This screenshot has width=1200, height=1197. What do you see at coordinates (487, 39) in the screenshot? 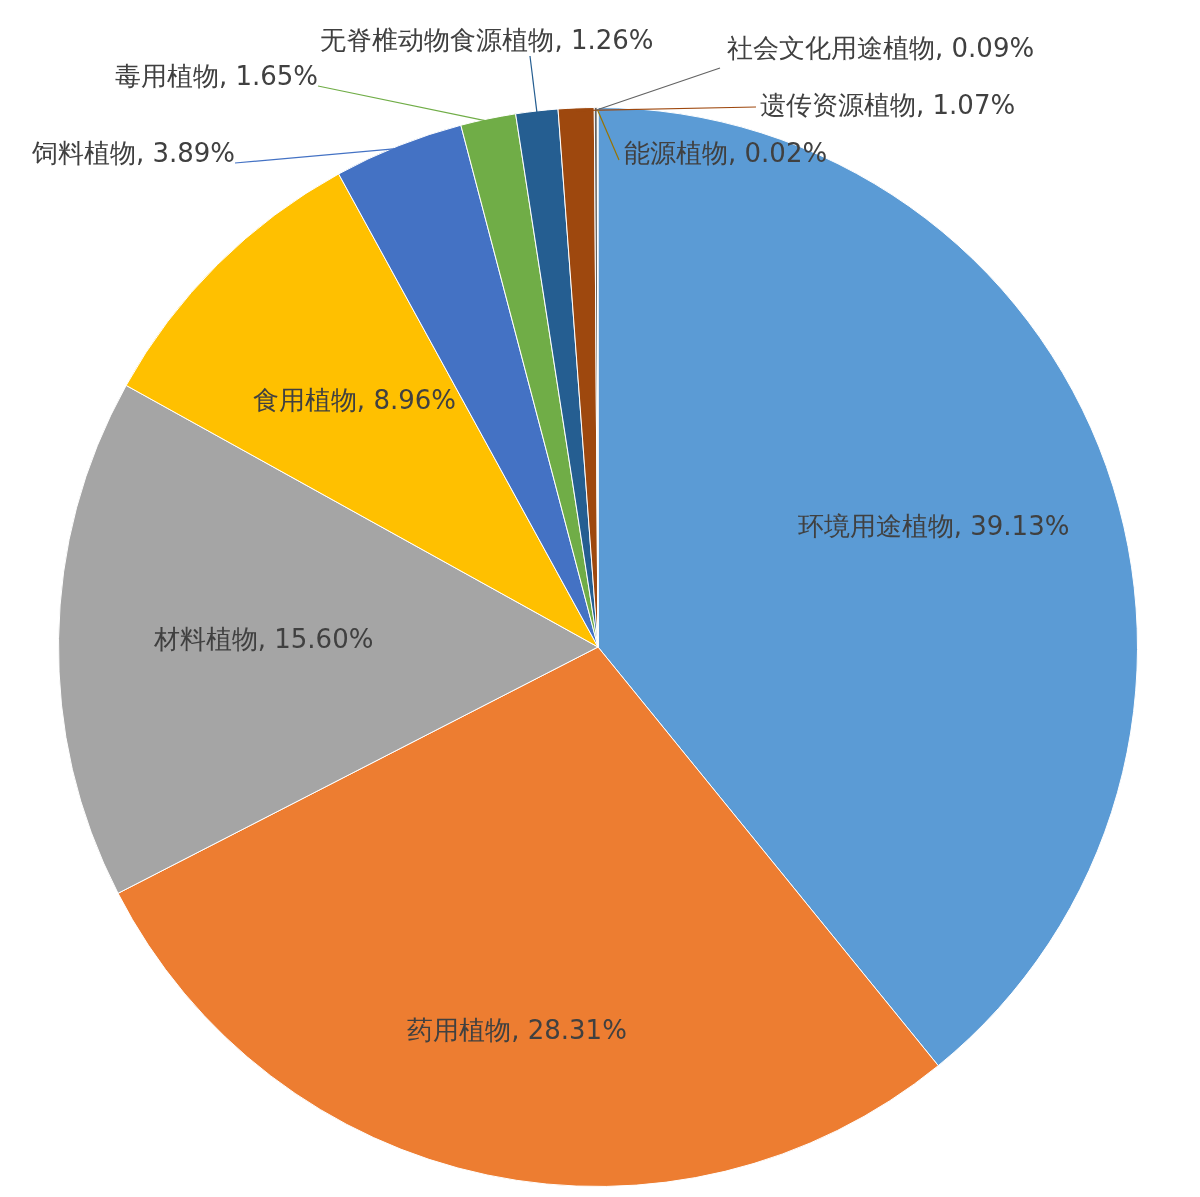
I see `slice-label: 无脊椎动物食源植物, 1.26%` at bounding box center [487, 39].